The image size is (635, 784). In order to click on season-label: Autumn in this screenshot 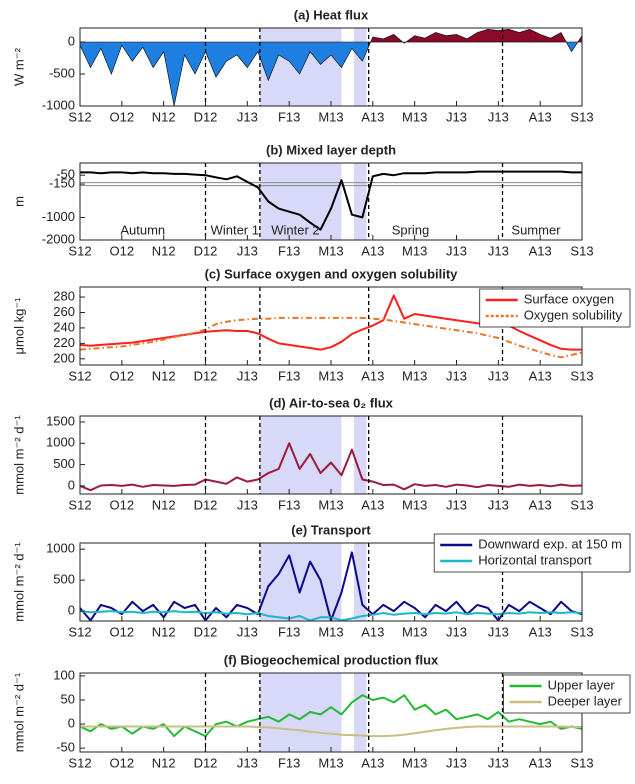, I will do `click(142, 229)`.